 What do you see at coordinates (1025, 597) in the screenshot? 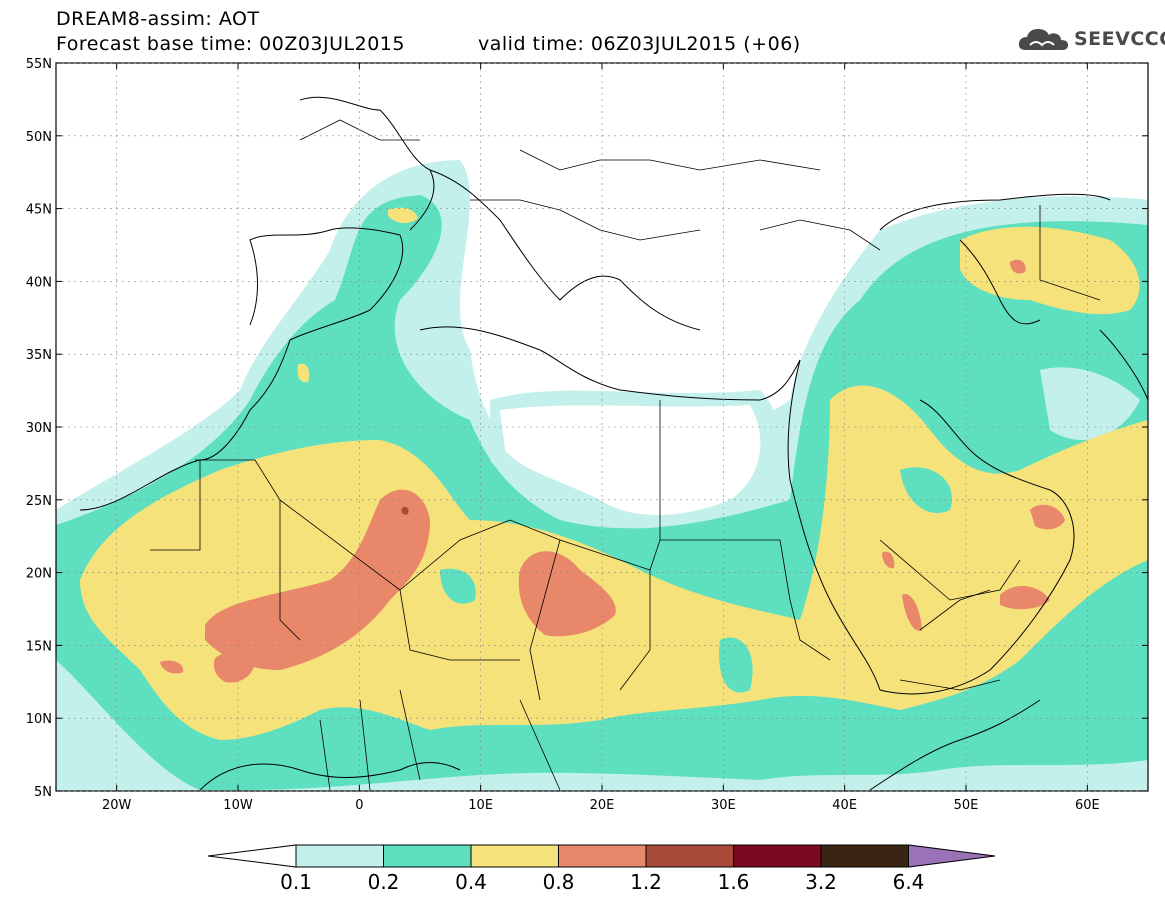
I see `aot-contour-0.8-arabia-1` at bounding box center [1025, 597].